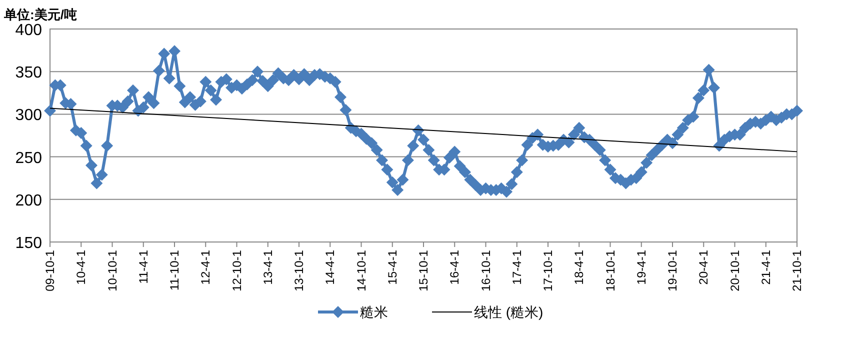 The image size is (845, 339). What do you see at coordinates (423, 271) in the screenshot?
I see `x-tick-label: 15-10-1` at bounding box center [423, 271].